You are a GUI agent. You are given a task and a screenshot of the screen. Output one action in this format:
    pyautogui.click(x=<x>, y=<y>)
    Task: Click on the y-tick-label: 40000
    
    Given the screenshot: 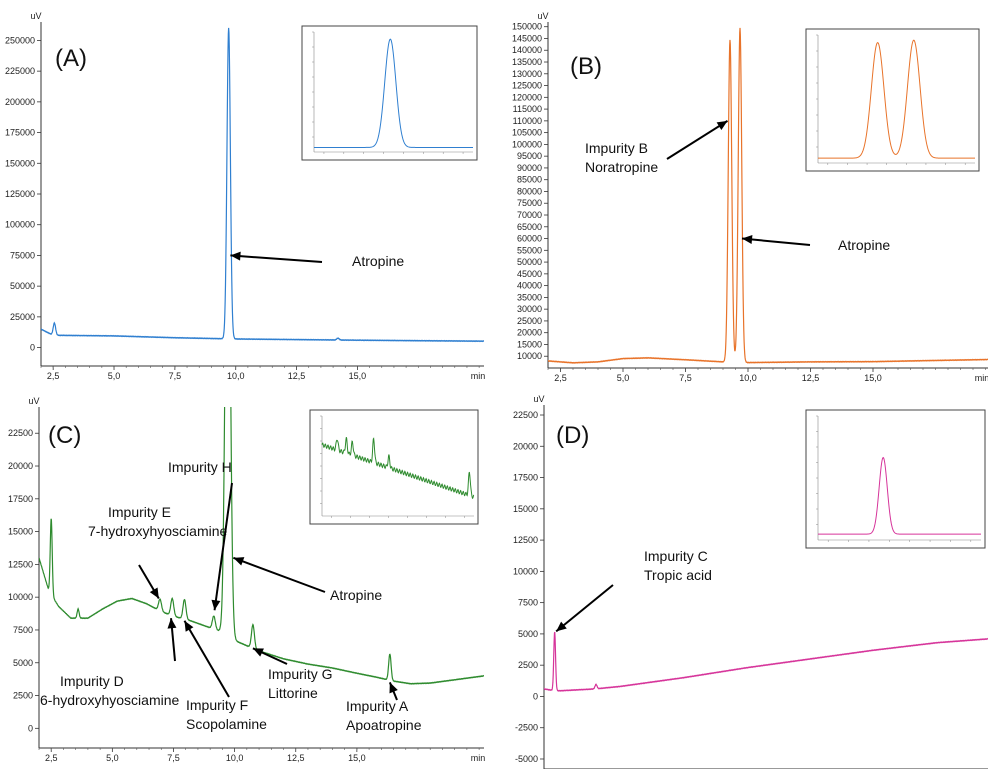 What is the action you would take?
    pyautogui.click(x=529, y=286)
    